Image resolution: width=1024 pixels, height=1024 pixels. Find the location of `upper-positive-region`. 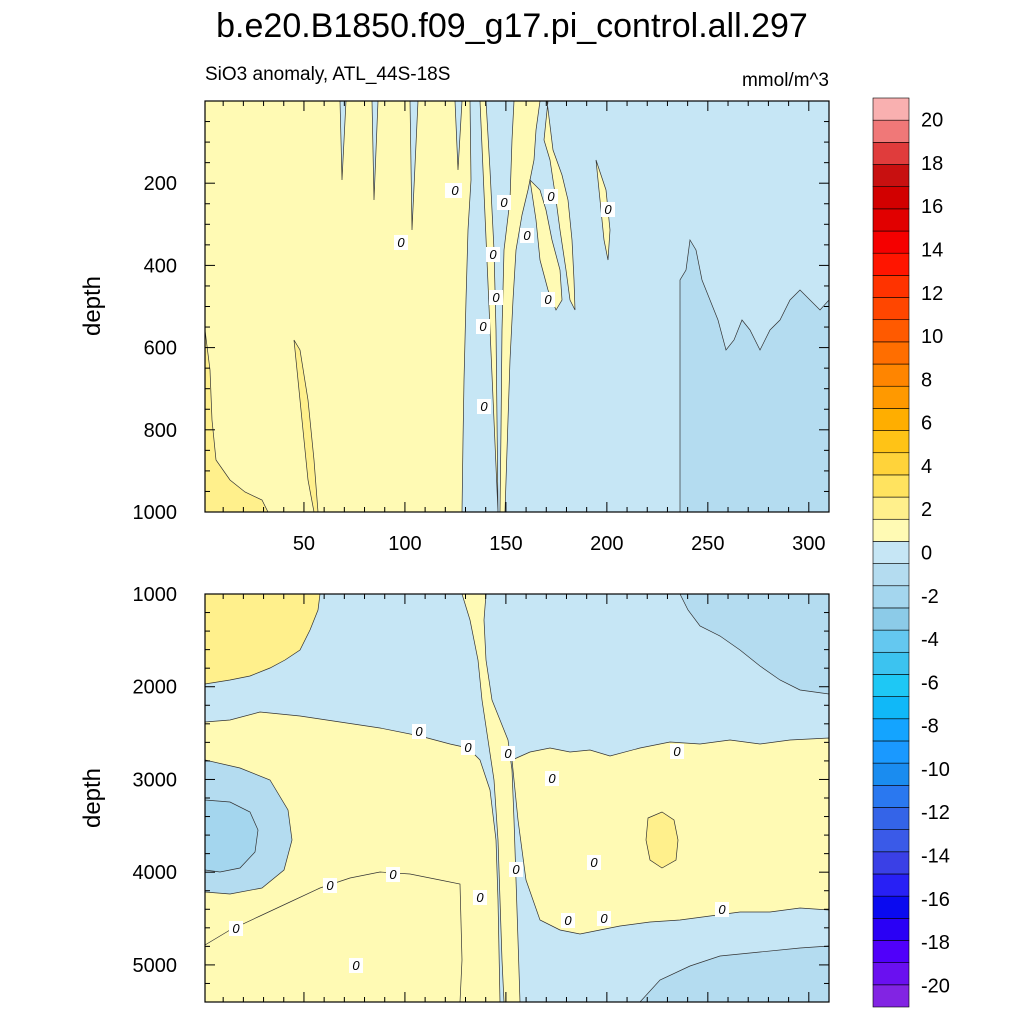

upper-positive-region is located at coordinates (338, 306).